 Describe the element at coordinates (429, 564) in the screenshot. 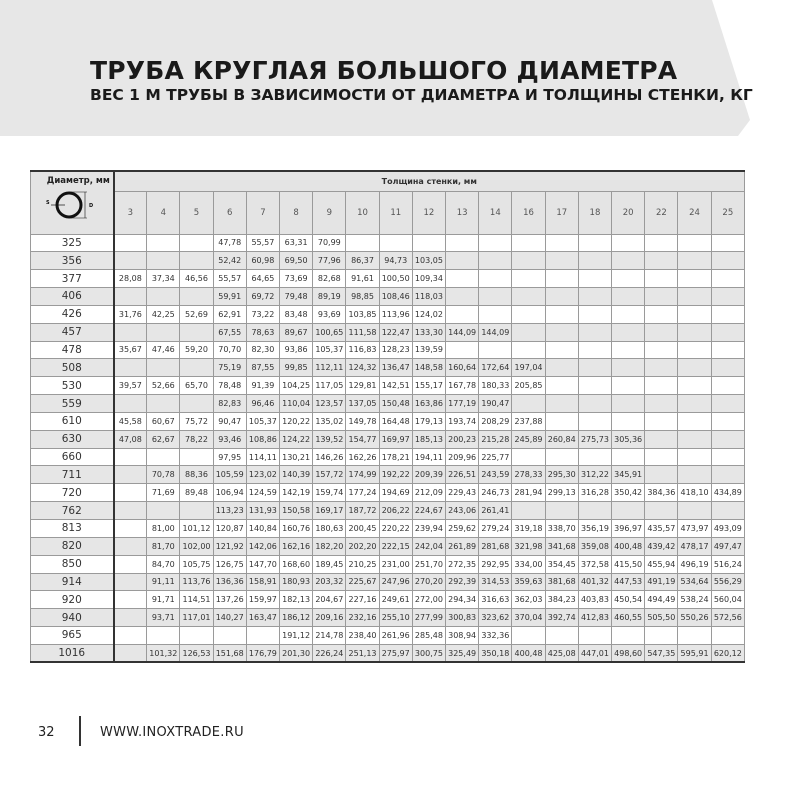

I see `weight-cell: 251,70` at that location.